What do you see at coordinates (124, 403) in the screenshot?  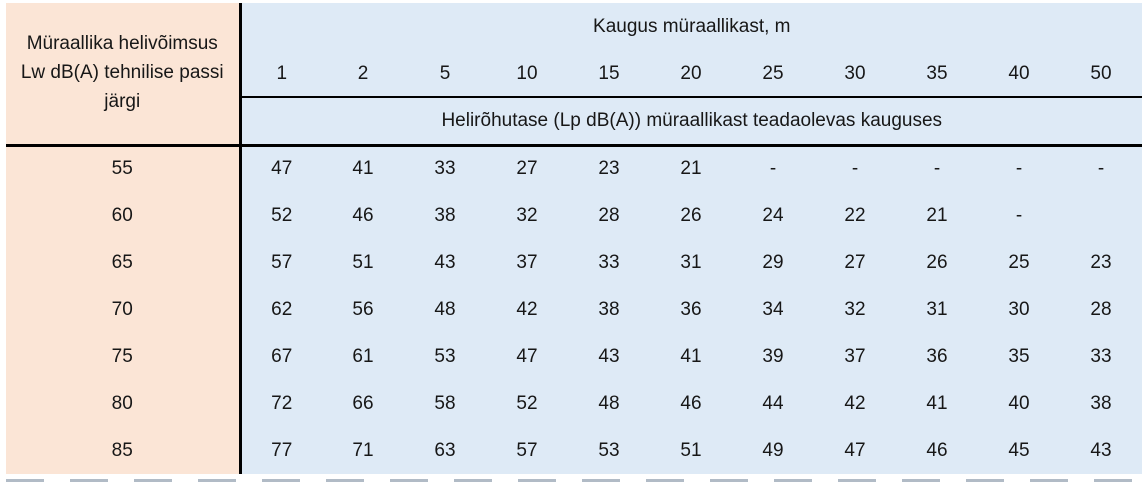 I see `lw-value-cell: 80` at bounding box center [124, 403].